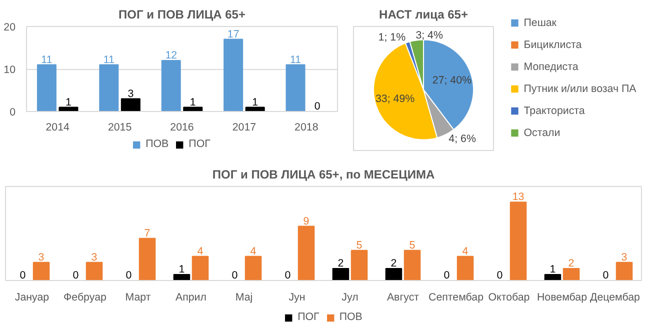 The width and height of the screenshot is (650, 329). What do you see at coordinates (452, 80) in the screenshot?
I see `data-label: 27; 40%` at bounding box center [452, 80].